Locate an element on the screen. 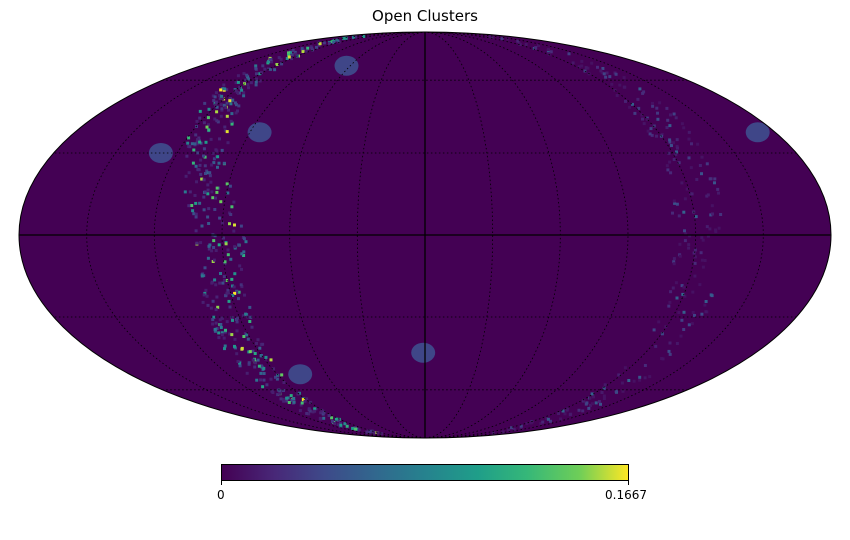 Image resolution: width=850 pixels, height=540 pixels. cluster-patch is located at coordinates (300, 374).